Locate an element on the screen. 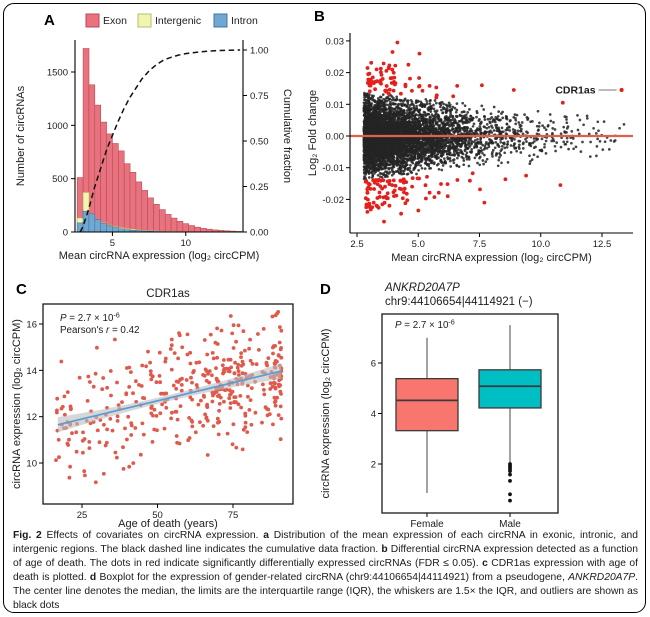 The width and height of the screenshot is (650, 617). svg-text: 1500 is located at coordinates (57, 73).